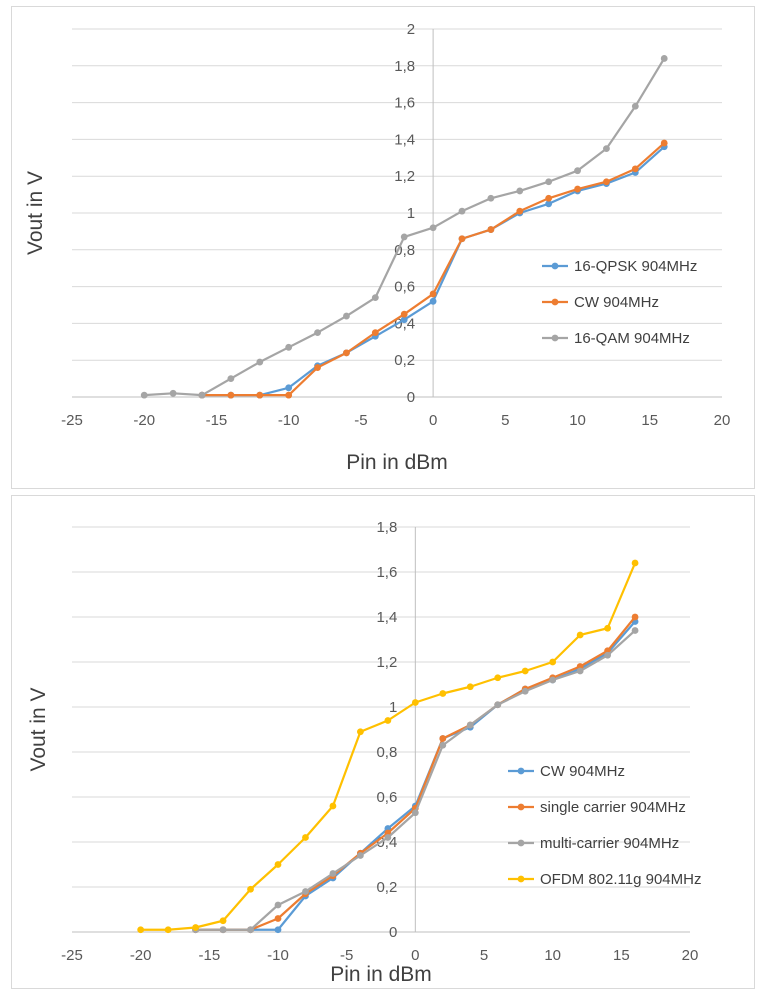  I want to click on x-axis-title: Pin in dBm, so click(381, 974).